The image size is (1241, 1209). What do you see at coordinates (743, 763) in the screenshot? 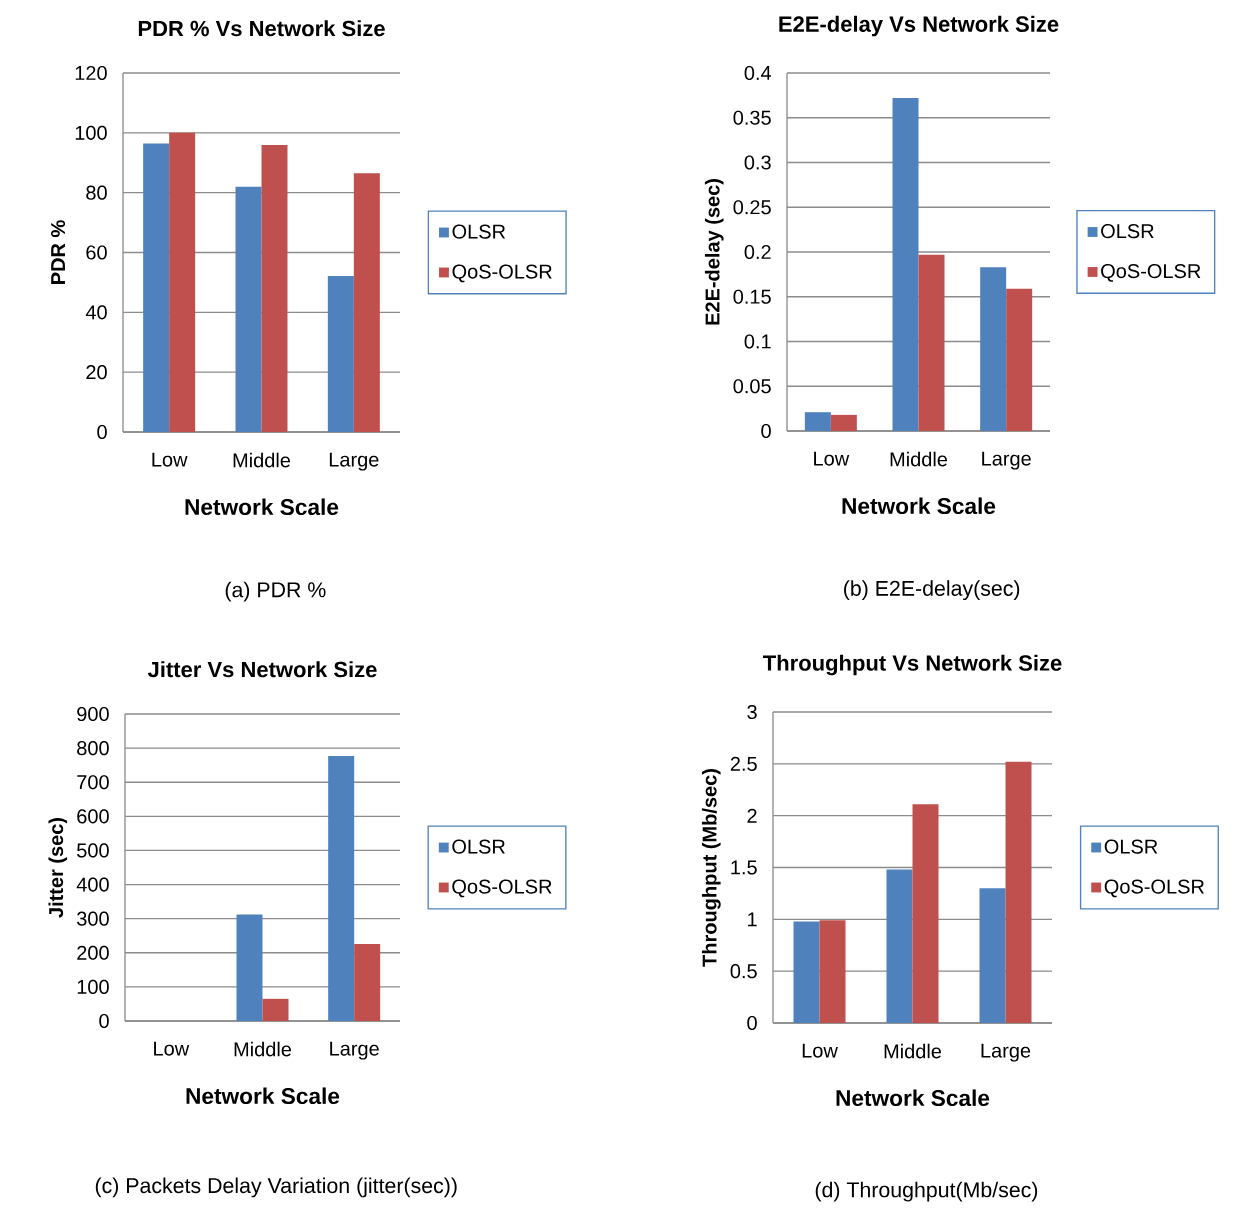
I see `y-tick-label: 2.5` at bounding box center [743, 763].